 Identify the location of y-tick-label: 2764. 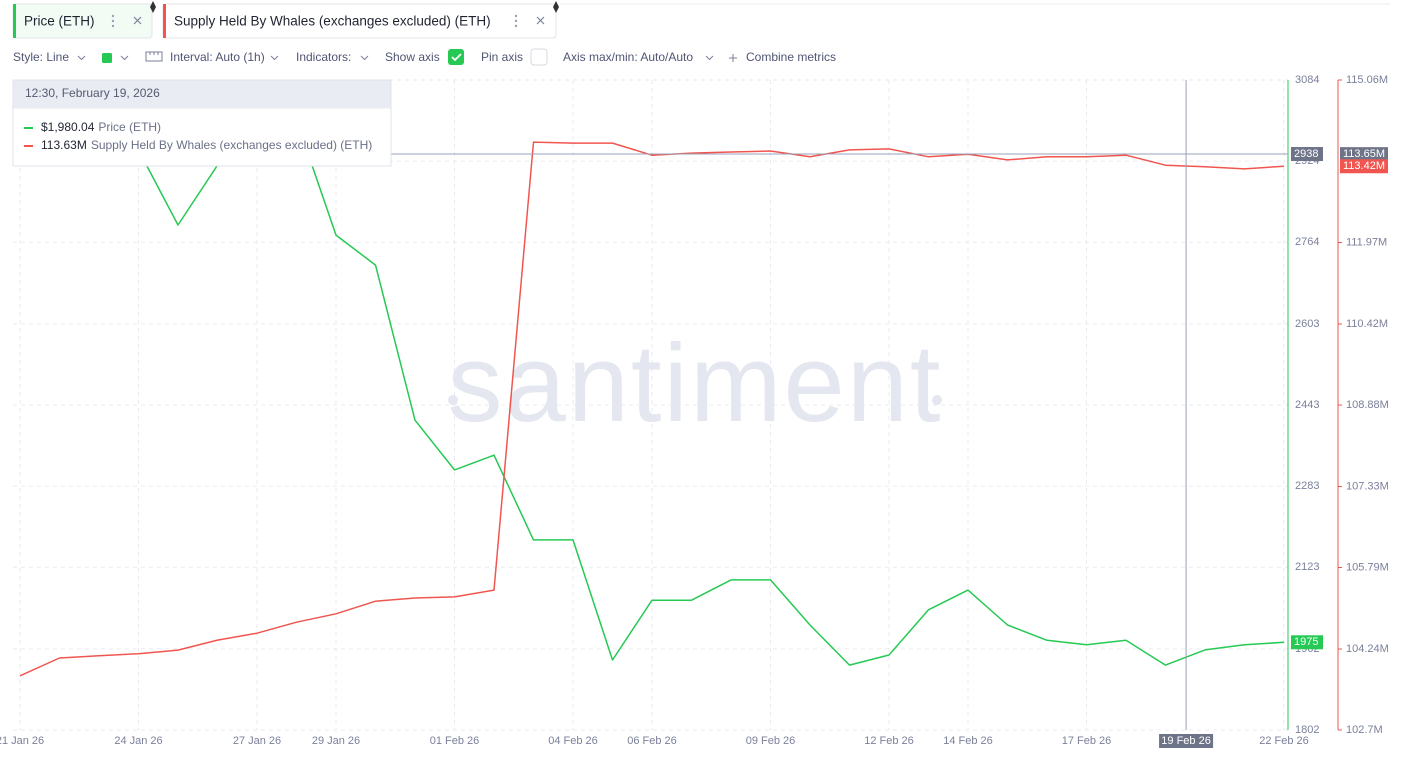
(1307, 242).